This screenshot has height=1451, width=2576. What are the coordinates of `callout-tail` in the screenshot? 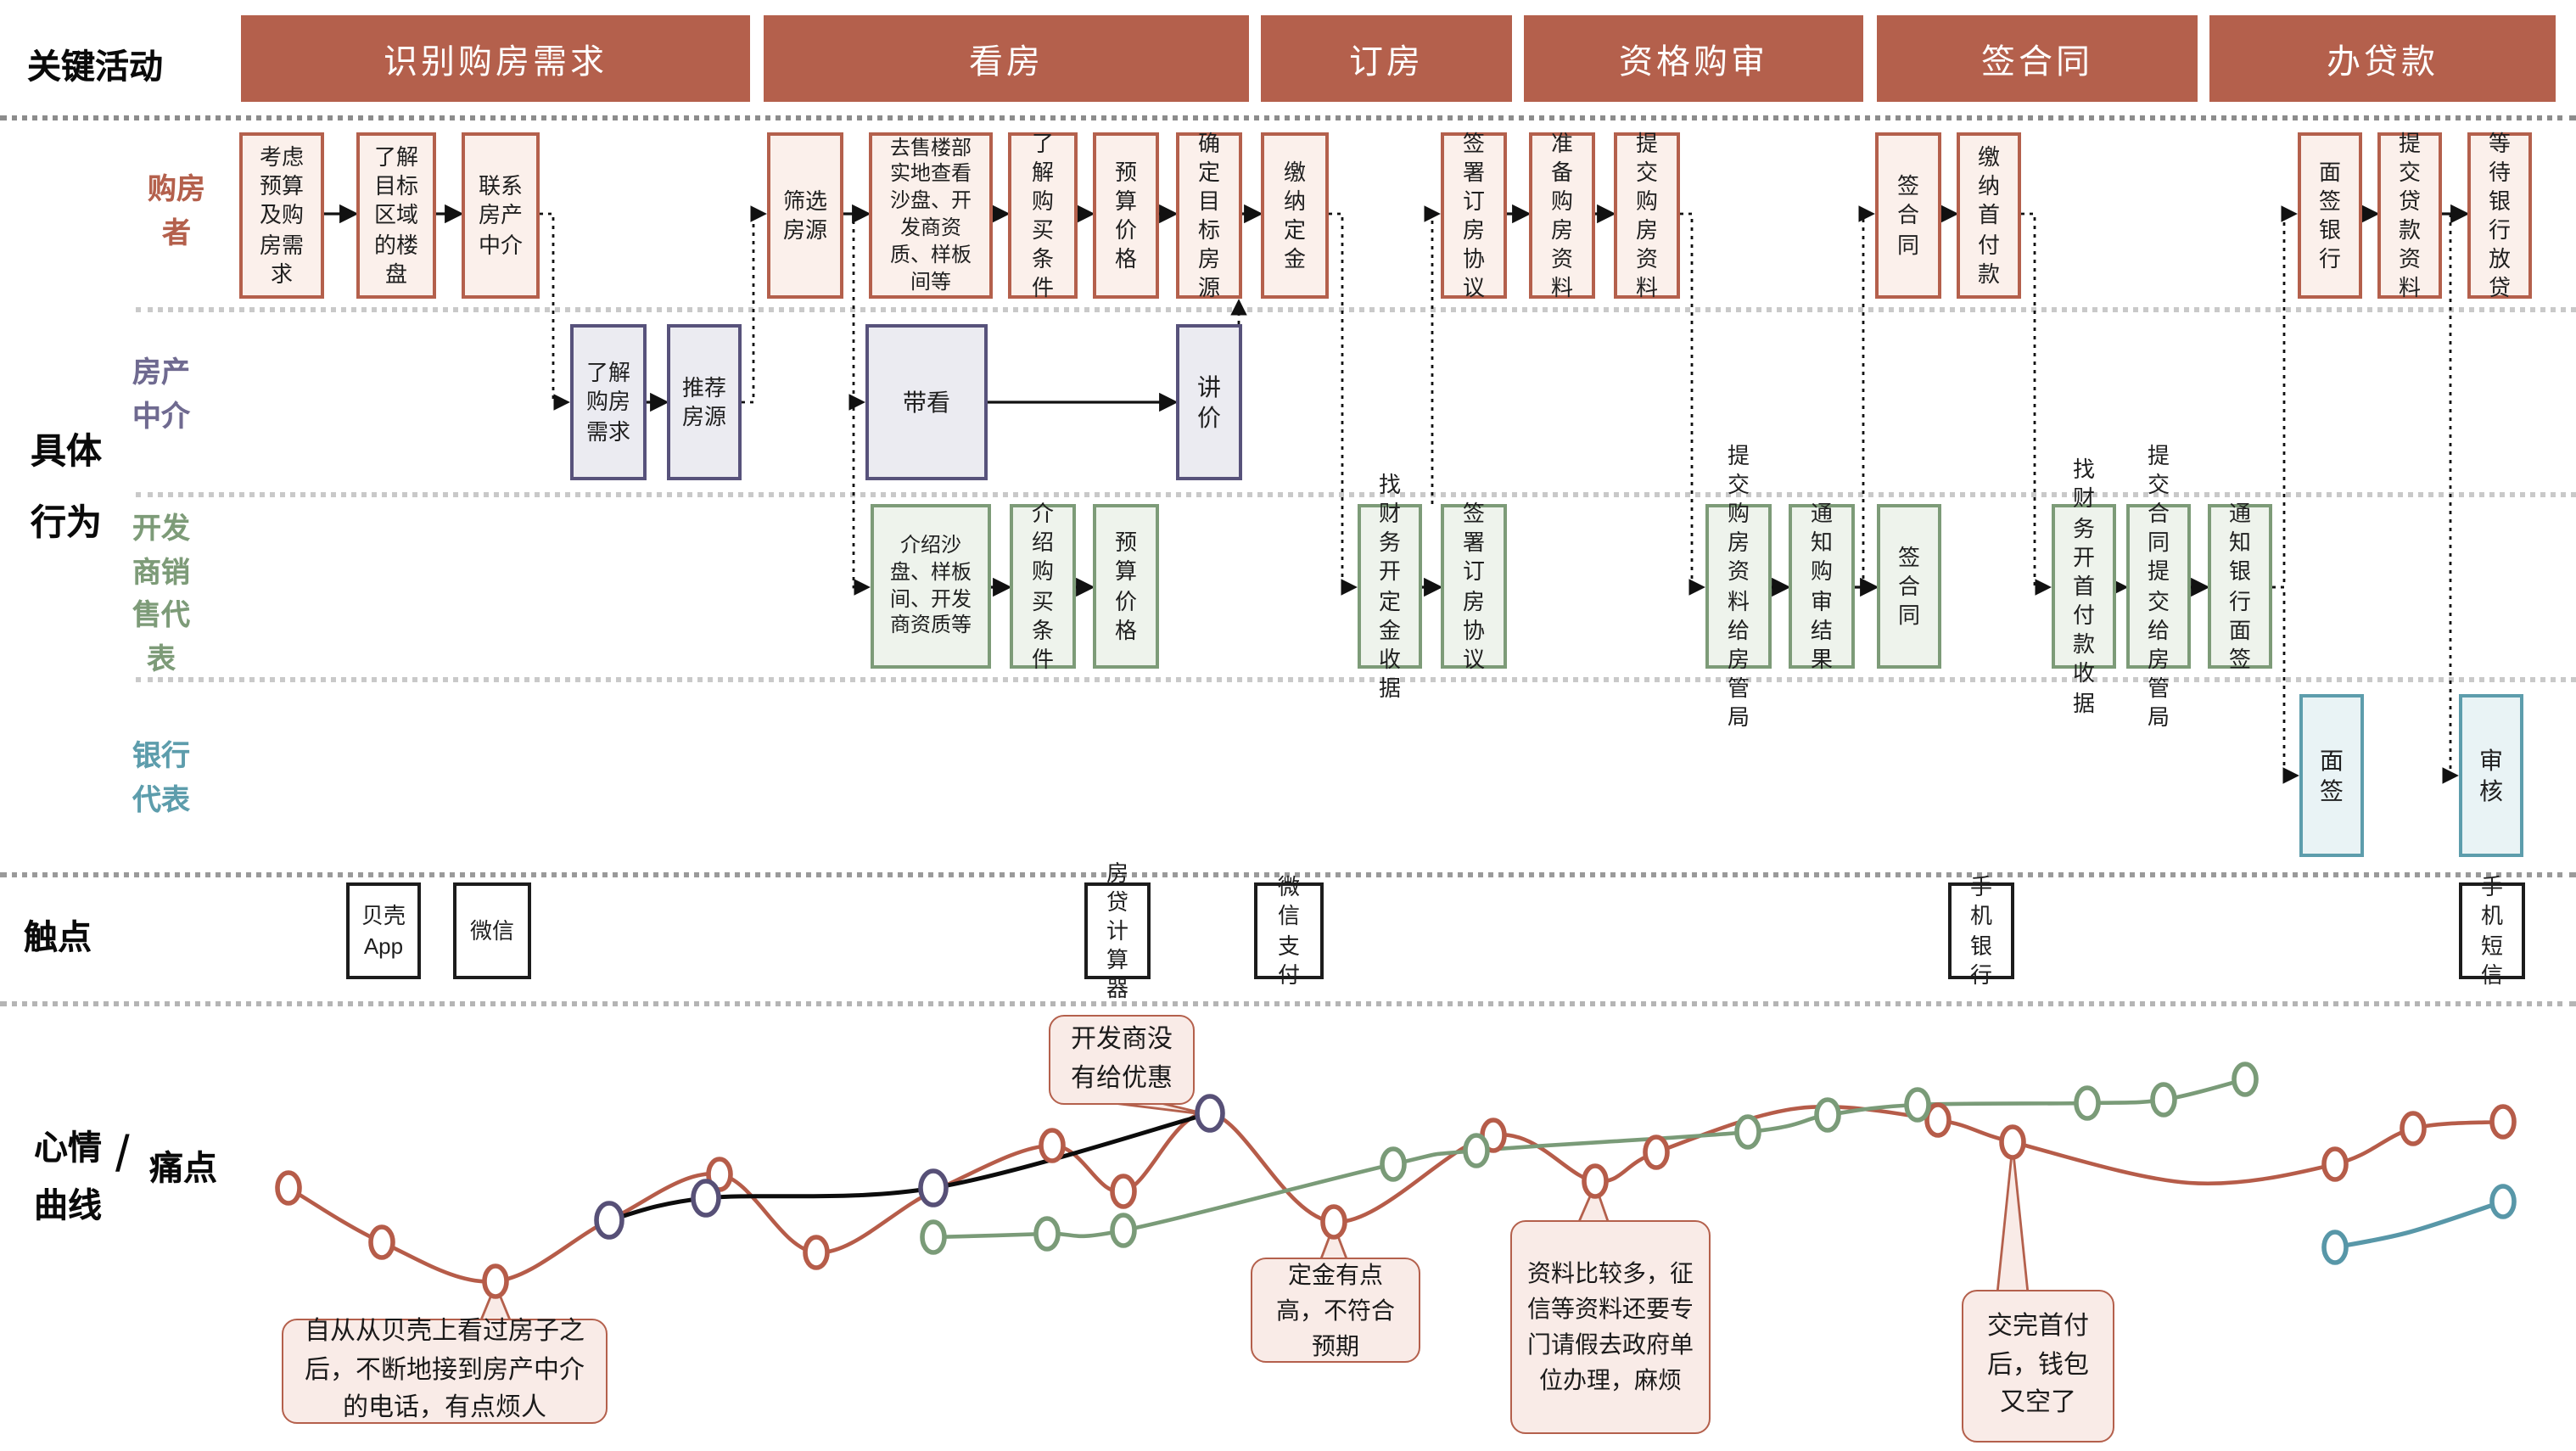 It's located at (2013, 1220).